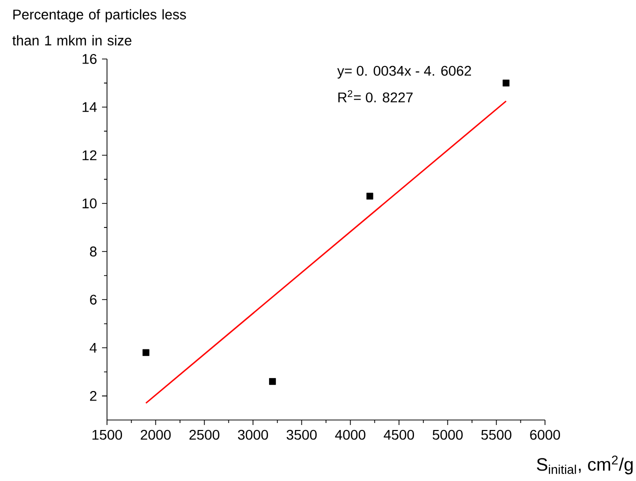 The height and width of the screenshot is (481, 636). Describe the element at coordinates (89, 59) in the screenshot. I see `y-tick-label: 16` at that location.